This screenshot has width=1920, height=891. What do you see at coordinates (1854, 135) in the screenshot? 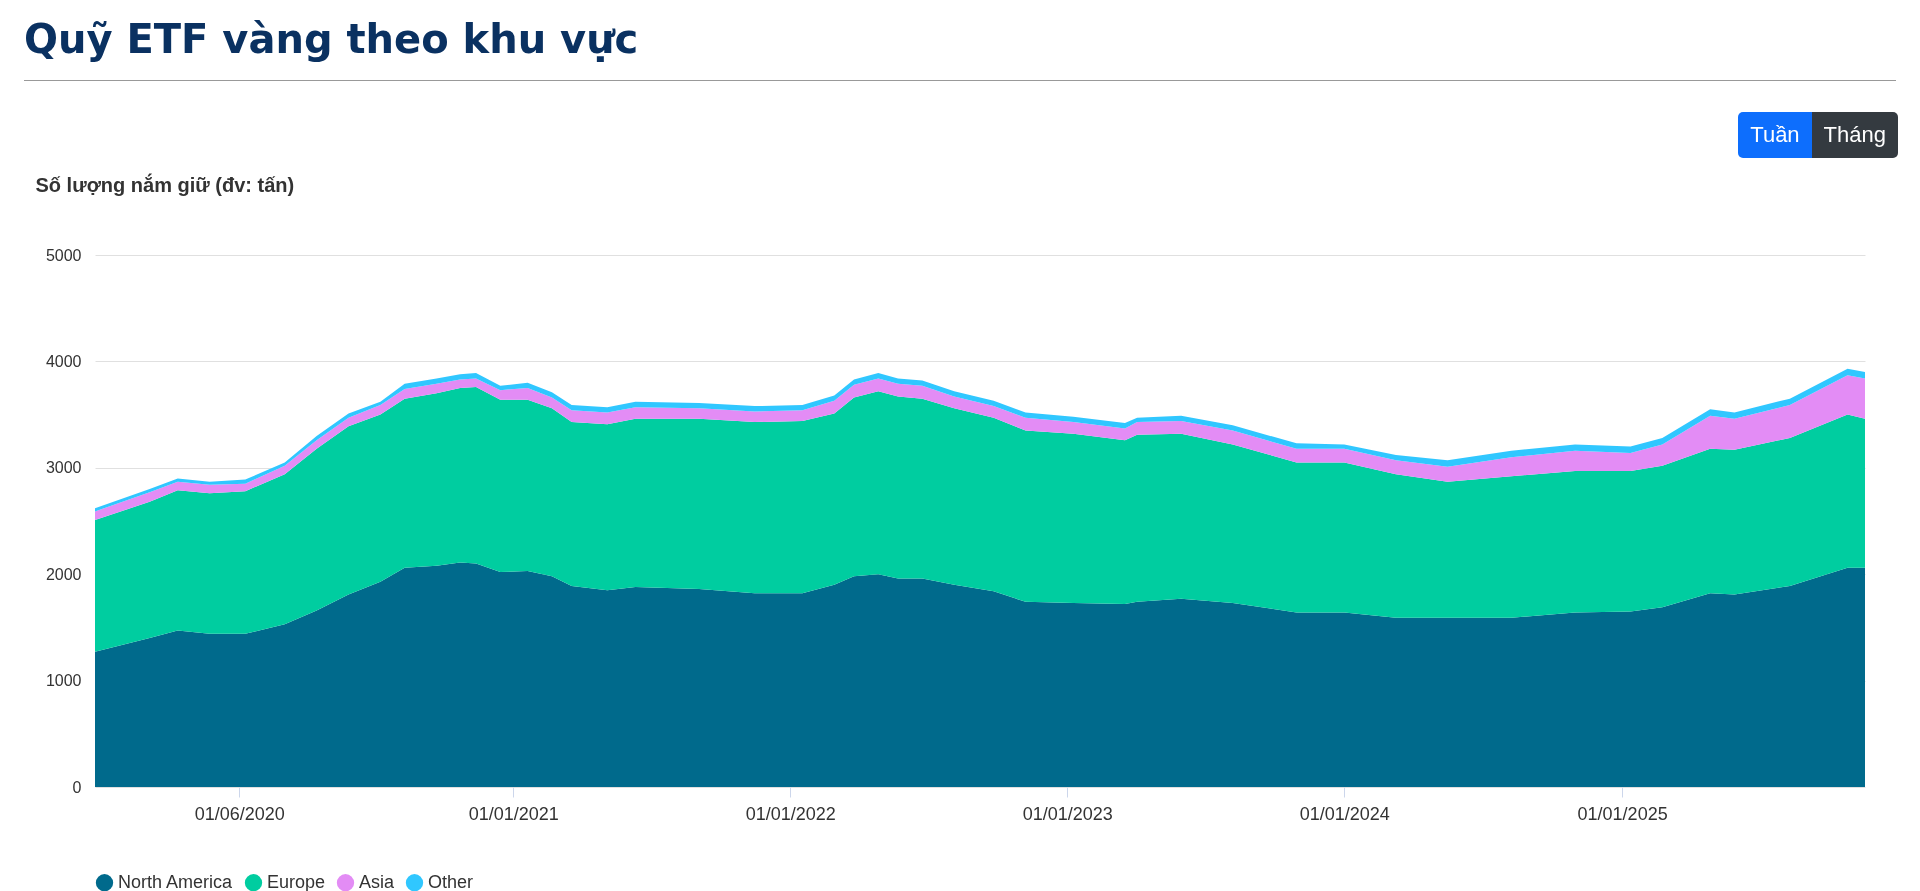
I see `toggle-button: Tháng` at bounding box center [1854, 135].